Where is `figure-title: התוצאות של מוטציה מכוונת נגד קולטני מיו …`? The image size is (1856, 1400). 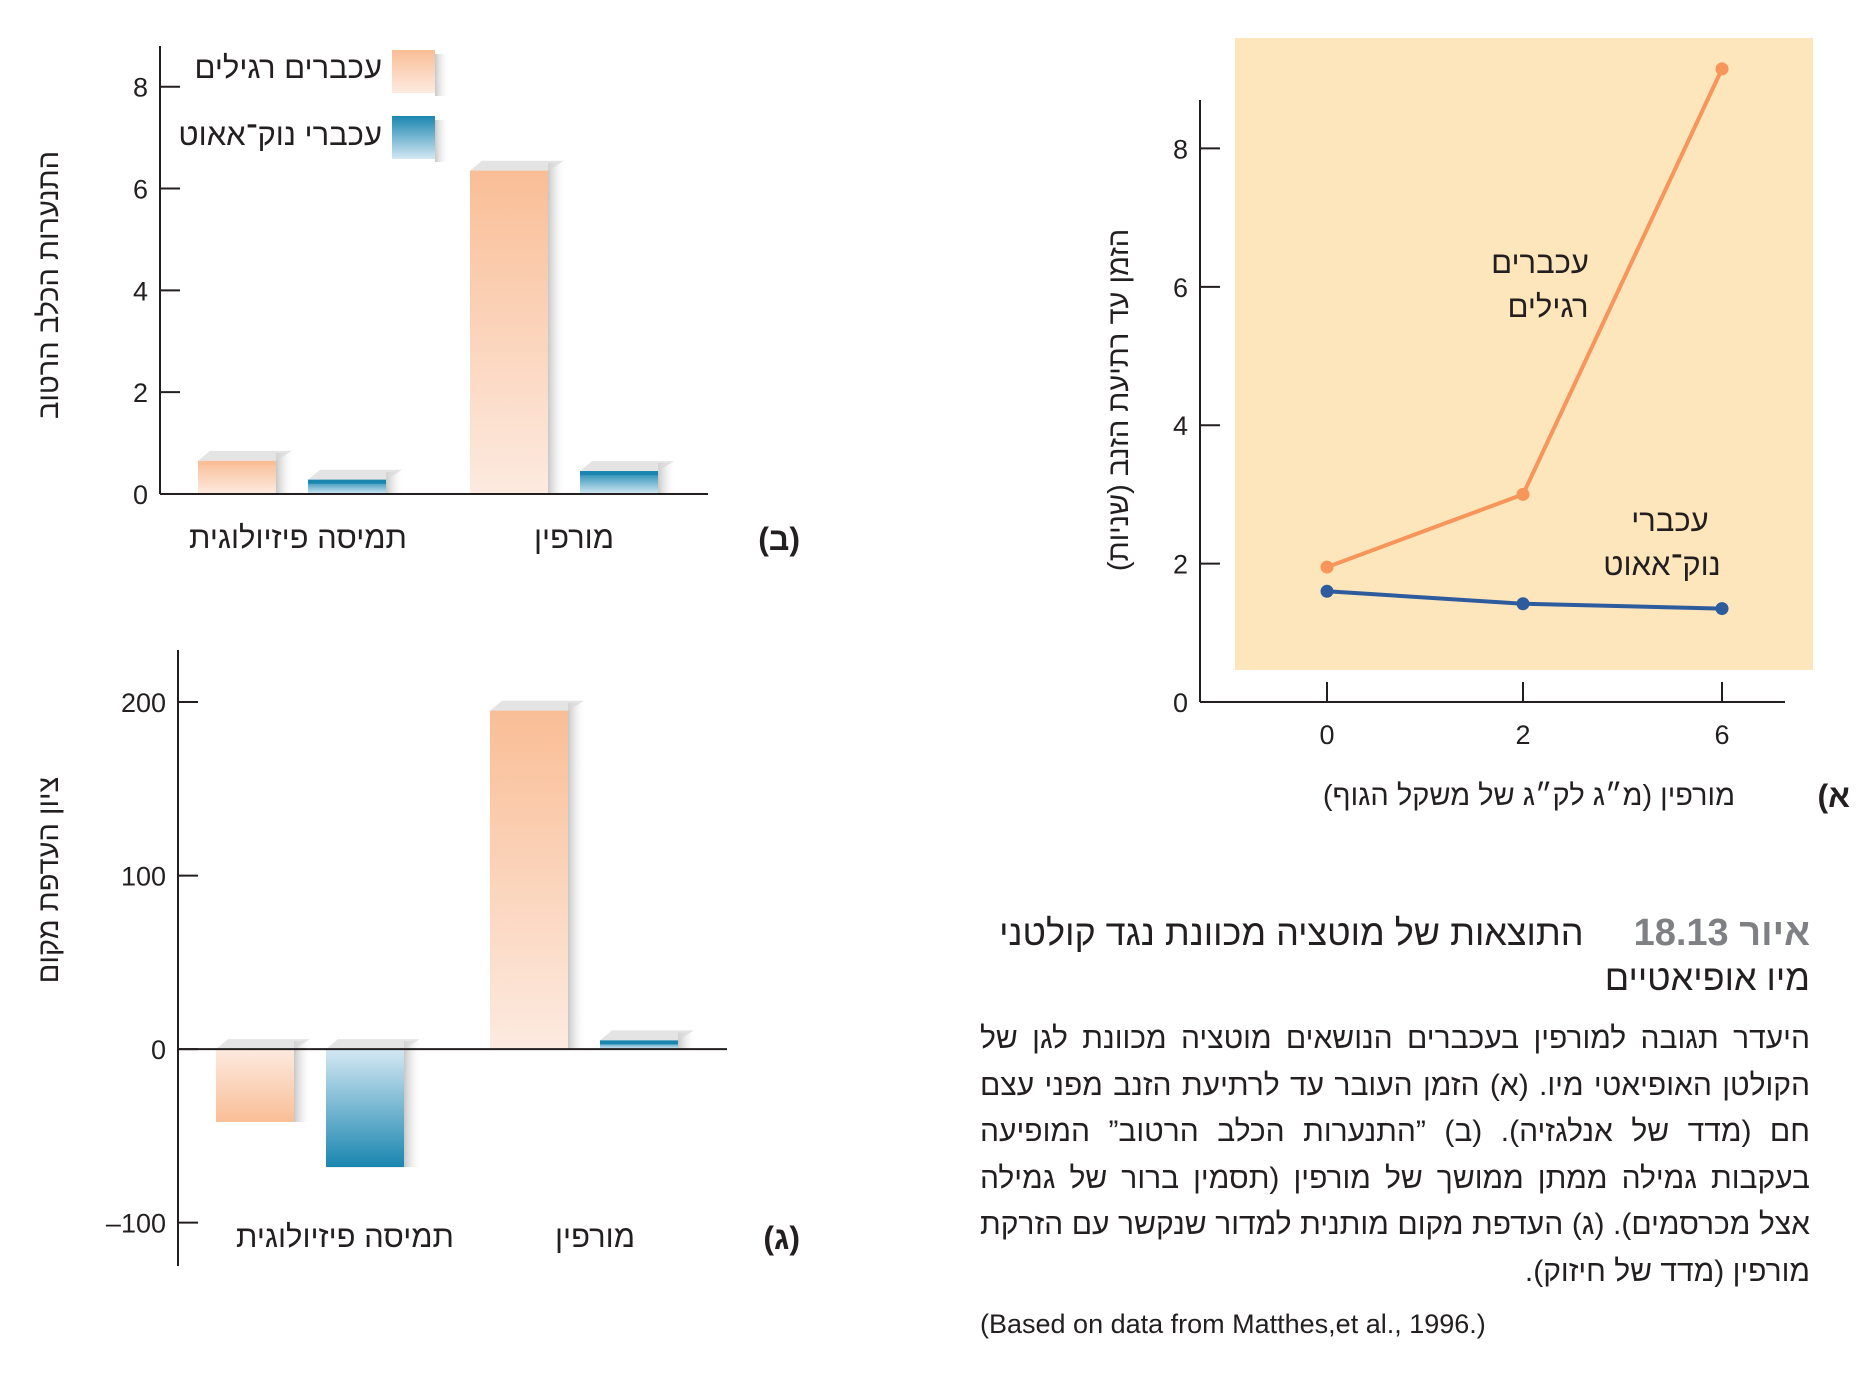 figure-title: התוצאות של מוטציה מכוונת נגד קולטני מיו … is located at coordinates (1404, 955).